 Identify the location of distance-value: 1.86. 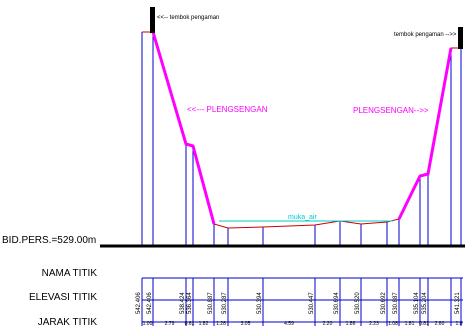
(351, 324).